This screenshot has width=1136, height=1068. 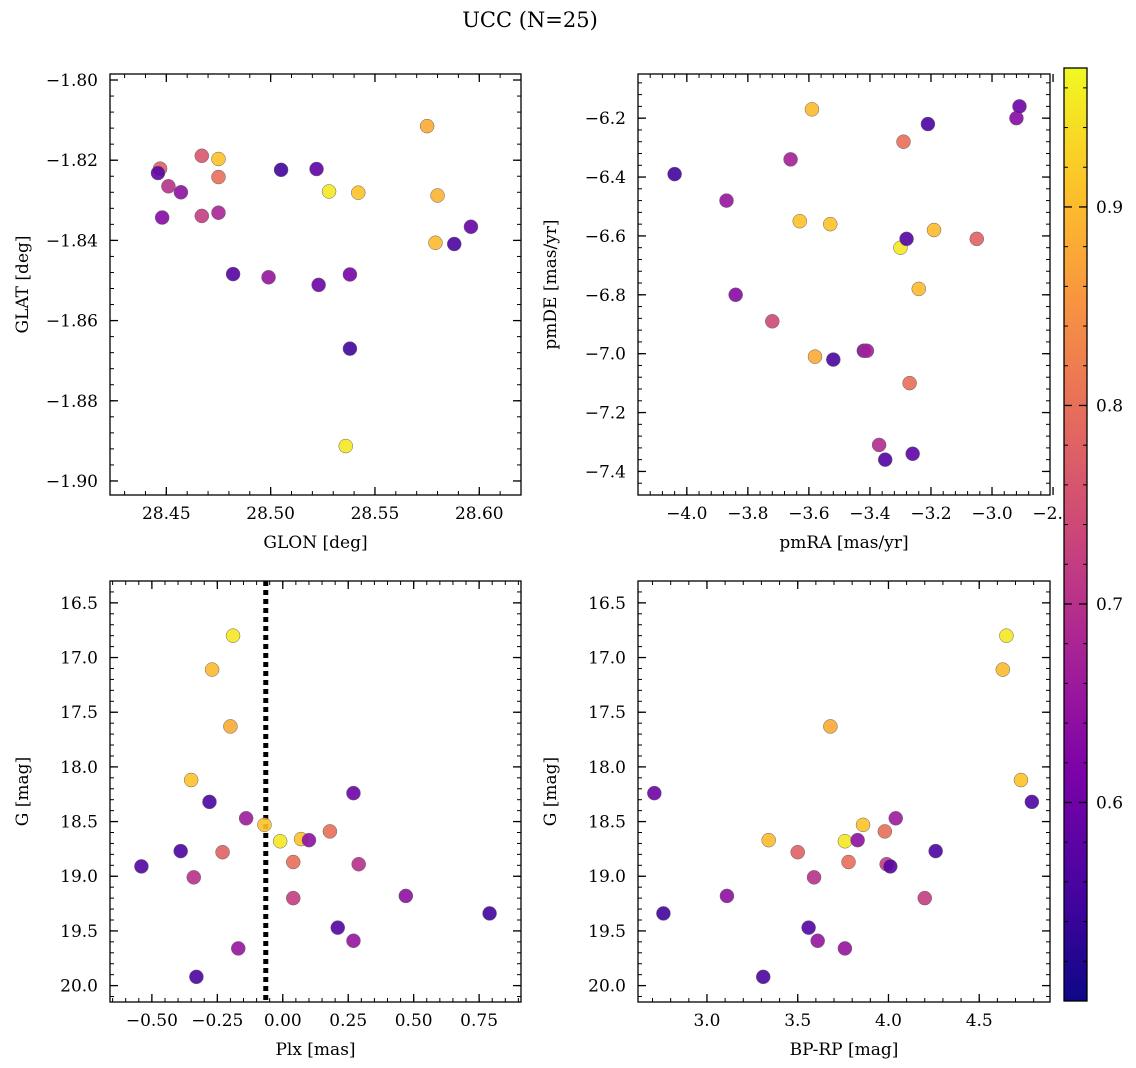 What do you see at coordinates (605, 237) in the screenshot?
I see `y-tick-label: −6.6` at bounding box center [605, 237].